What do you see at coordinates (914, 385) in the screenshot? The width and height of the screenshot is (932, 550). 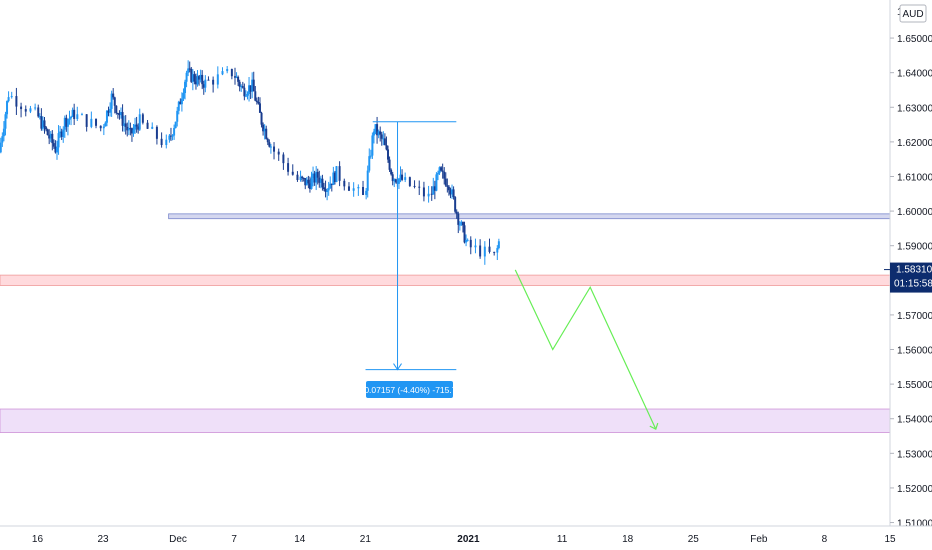 I see `price-tick-label: 1.55000` at bounding box center [914, 385].